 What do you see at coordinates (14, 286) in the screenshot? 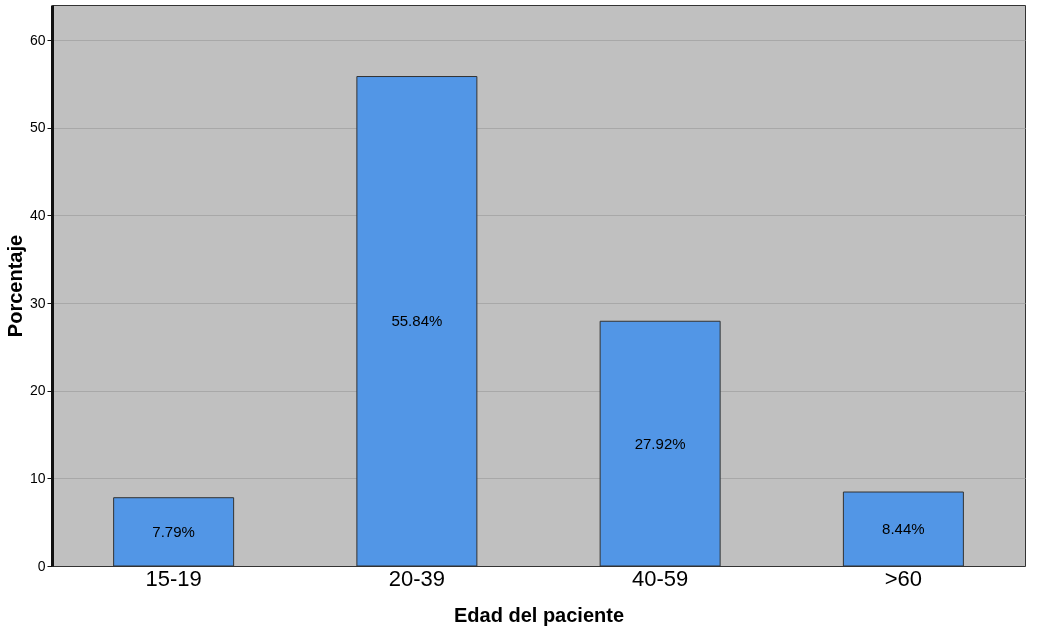
I see `y-axis-title: Porcentaje` at bounding box center [14, 286].